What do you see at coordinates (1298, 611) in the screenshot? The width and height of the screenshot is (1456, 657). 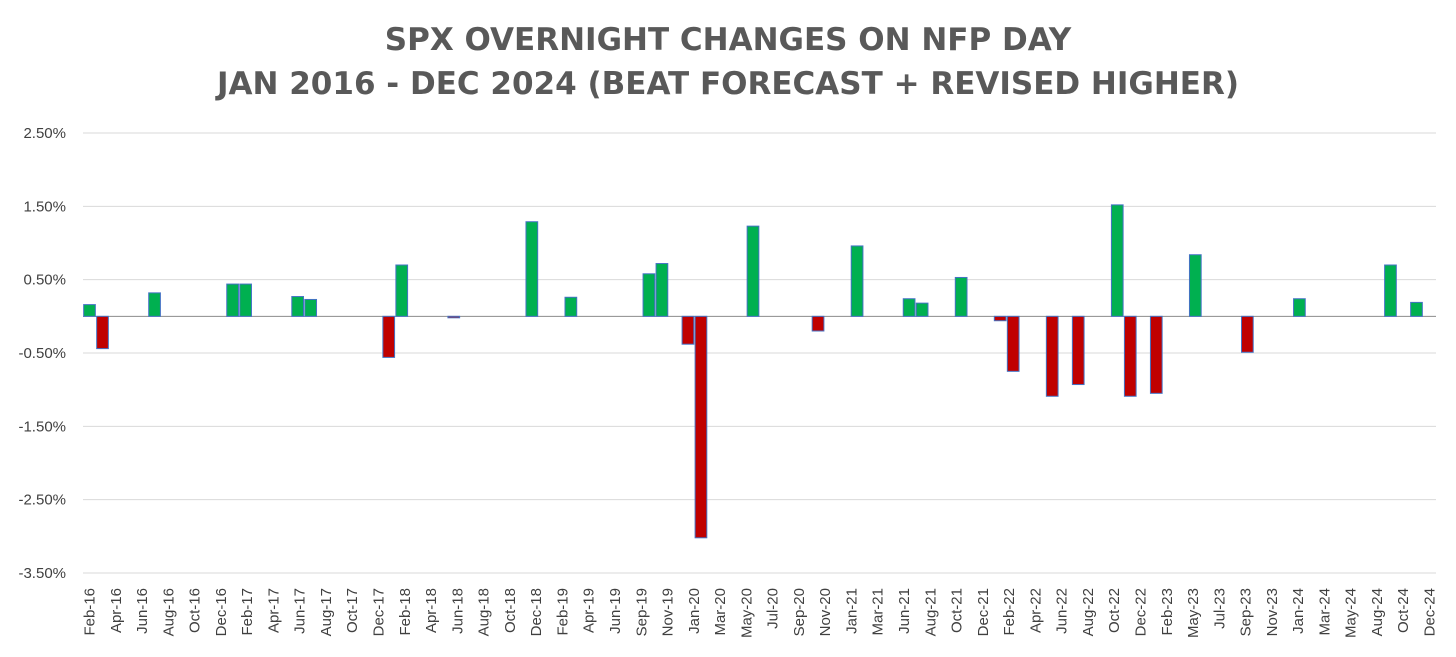 I see `x-tick-label: Jan-24` at bounding box center [1298, 611].